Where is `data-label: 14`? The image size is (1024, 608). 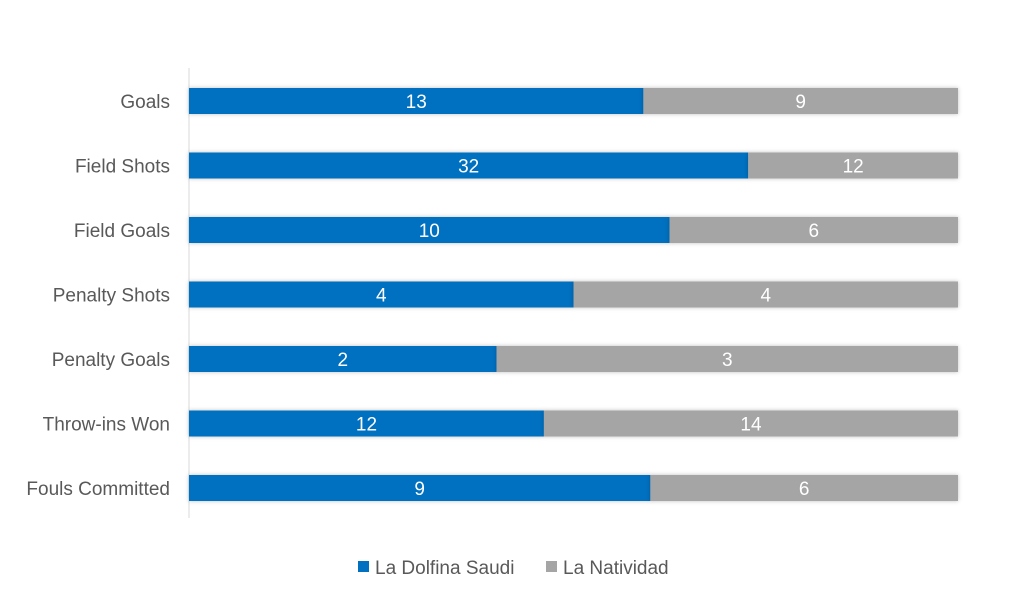
data-label: 14 is located at coordinates (751, 425).